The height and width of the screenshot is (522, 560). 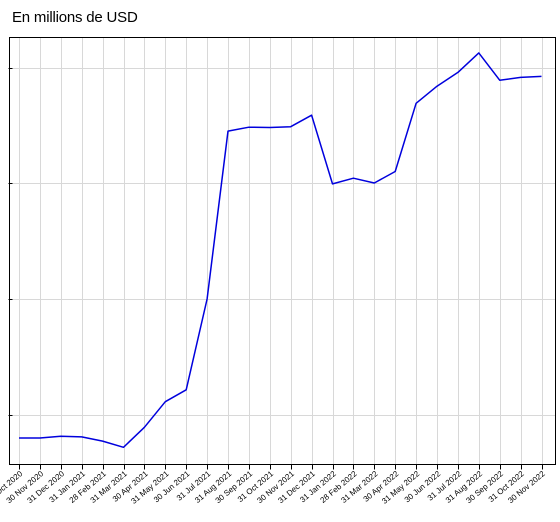 What do you see at coordinates (75, 17) in the screenshot?
I see `chart-title: En millions de USD` at bounding box center [75, 17].